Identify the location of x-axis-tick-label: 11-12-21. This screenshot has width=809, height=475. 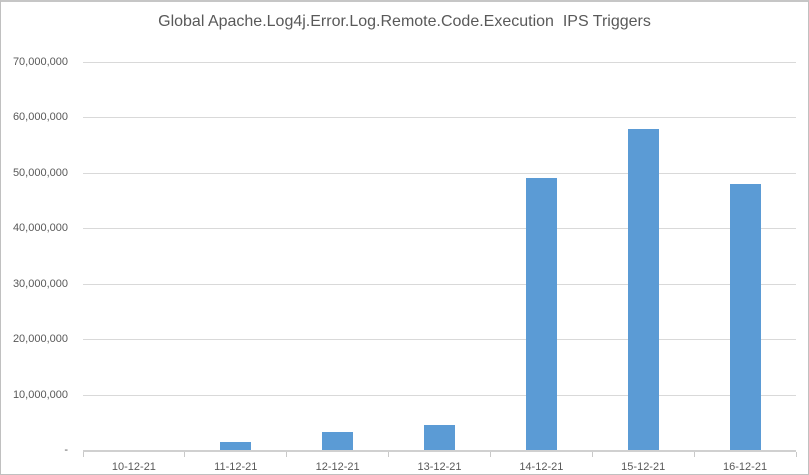
(236, 467).